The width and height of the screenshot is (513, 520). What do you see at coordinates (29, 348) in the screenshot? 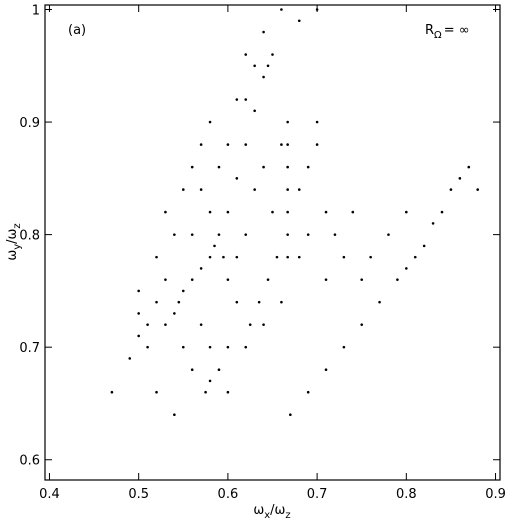
I see `y-tick-label: 0.7` at bounding box center [29, 348].